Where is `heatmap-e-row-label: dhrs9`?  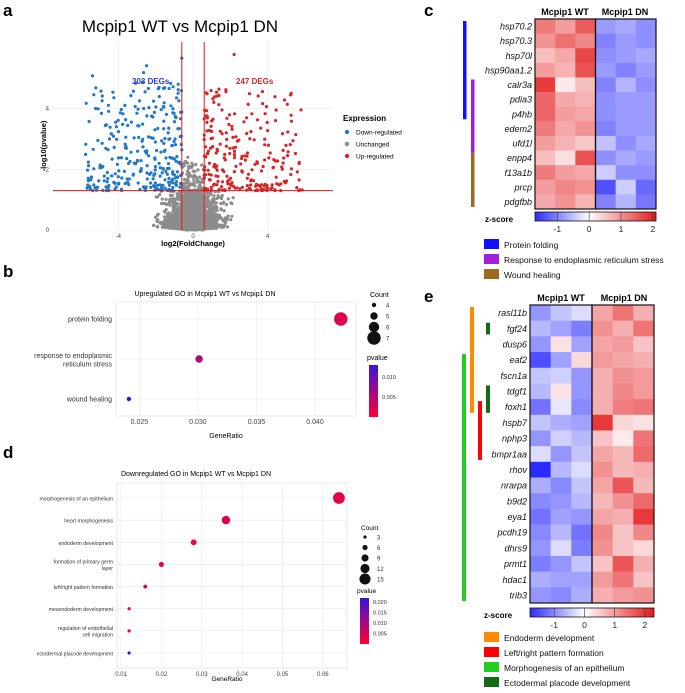 heatmap-e-row-label: dhrs9 is located at coordinates (515, 548).